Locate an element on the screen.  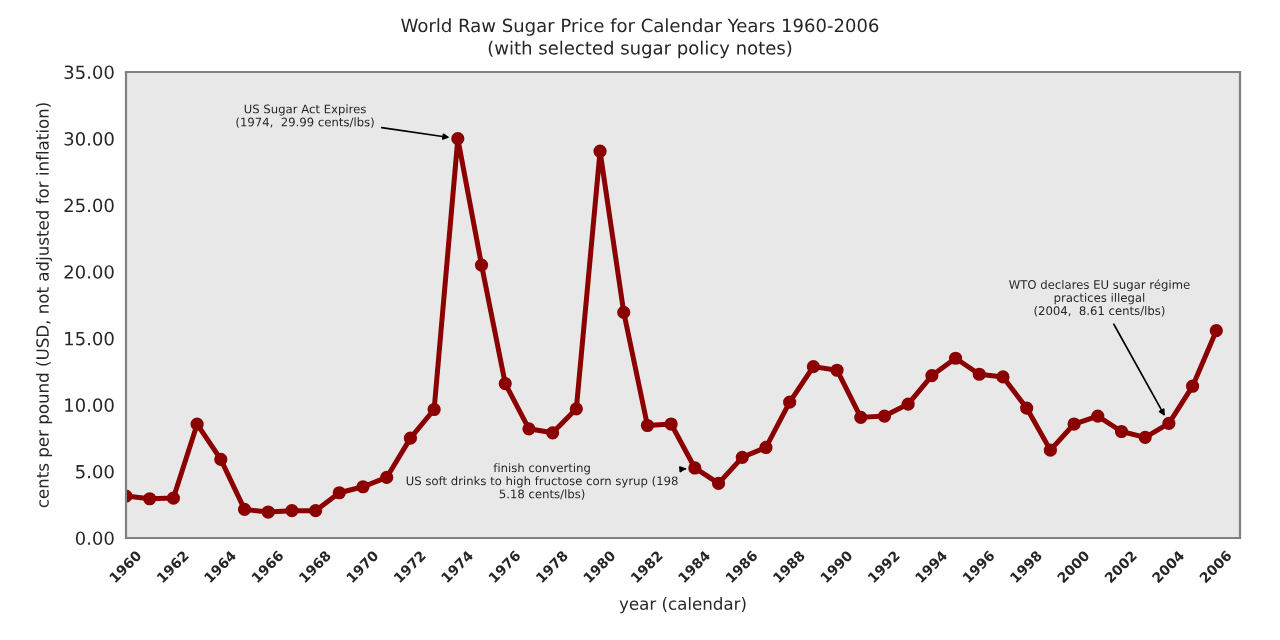
y-tick-label: 15.00 is located at coordinates (89, 338).